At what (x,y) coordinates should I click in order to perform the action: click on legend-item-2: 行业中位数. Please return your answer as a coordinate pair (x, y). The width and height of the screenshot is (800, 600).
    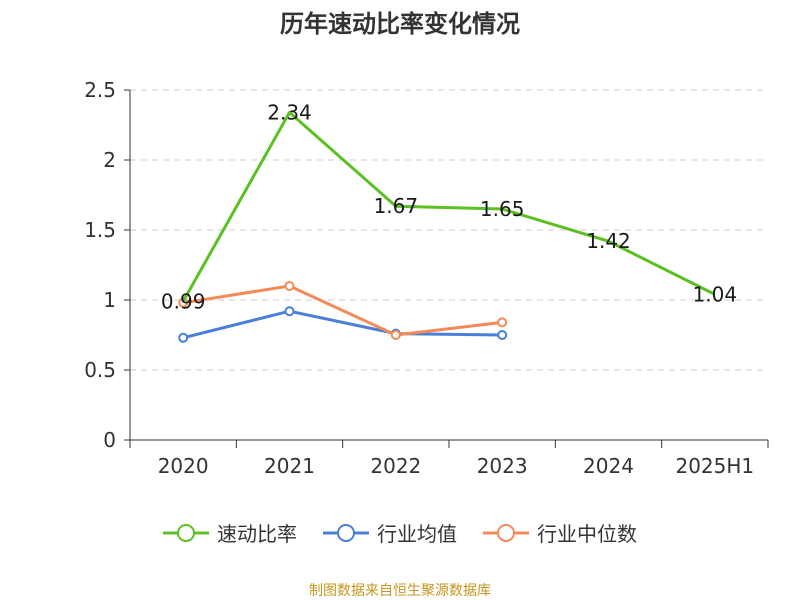
    Looking at the image, I should click on (560, 532).